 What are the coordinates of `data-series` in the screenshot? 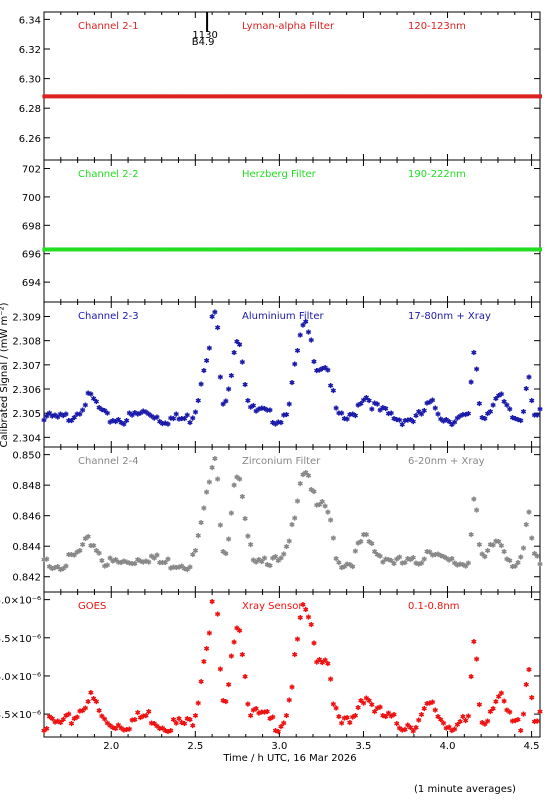 It's located at (292, 249).